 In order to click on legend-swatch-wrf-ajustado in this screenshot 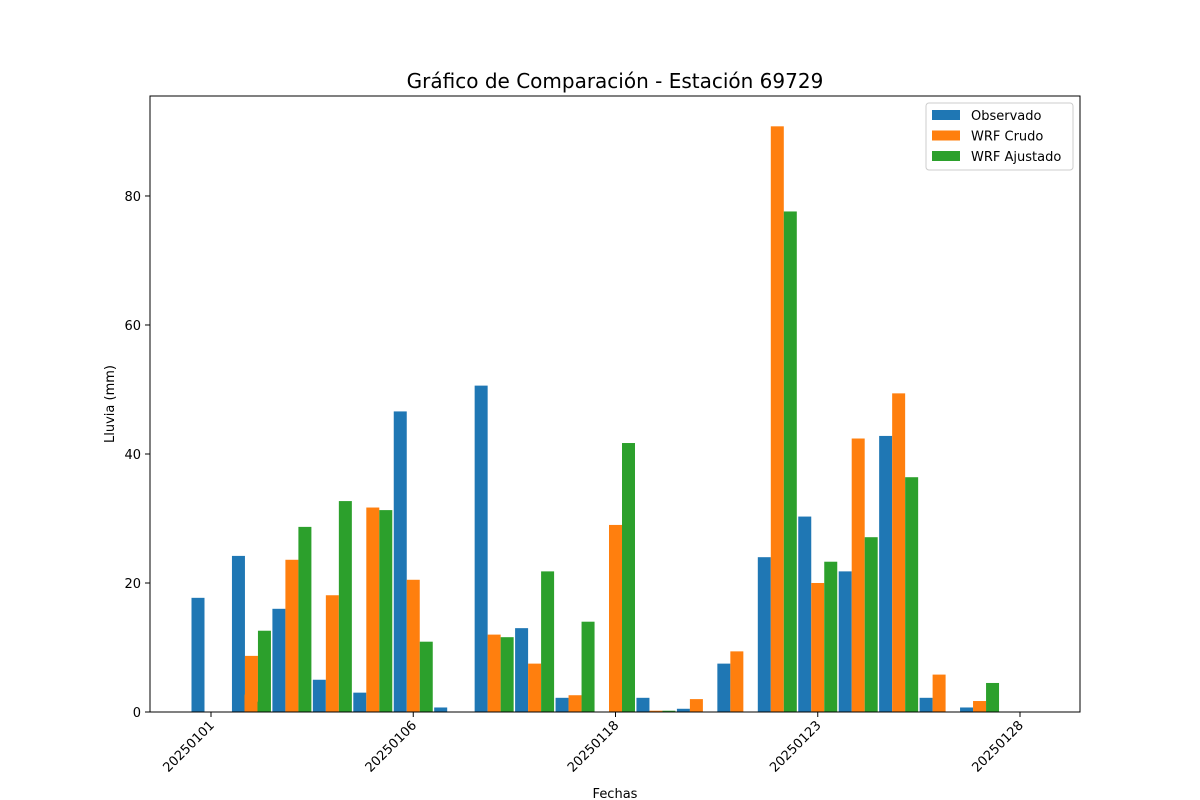, I will do `click(946, 156)`.